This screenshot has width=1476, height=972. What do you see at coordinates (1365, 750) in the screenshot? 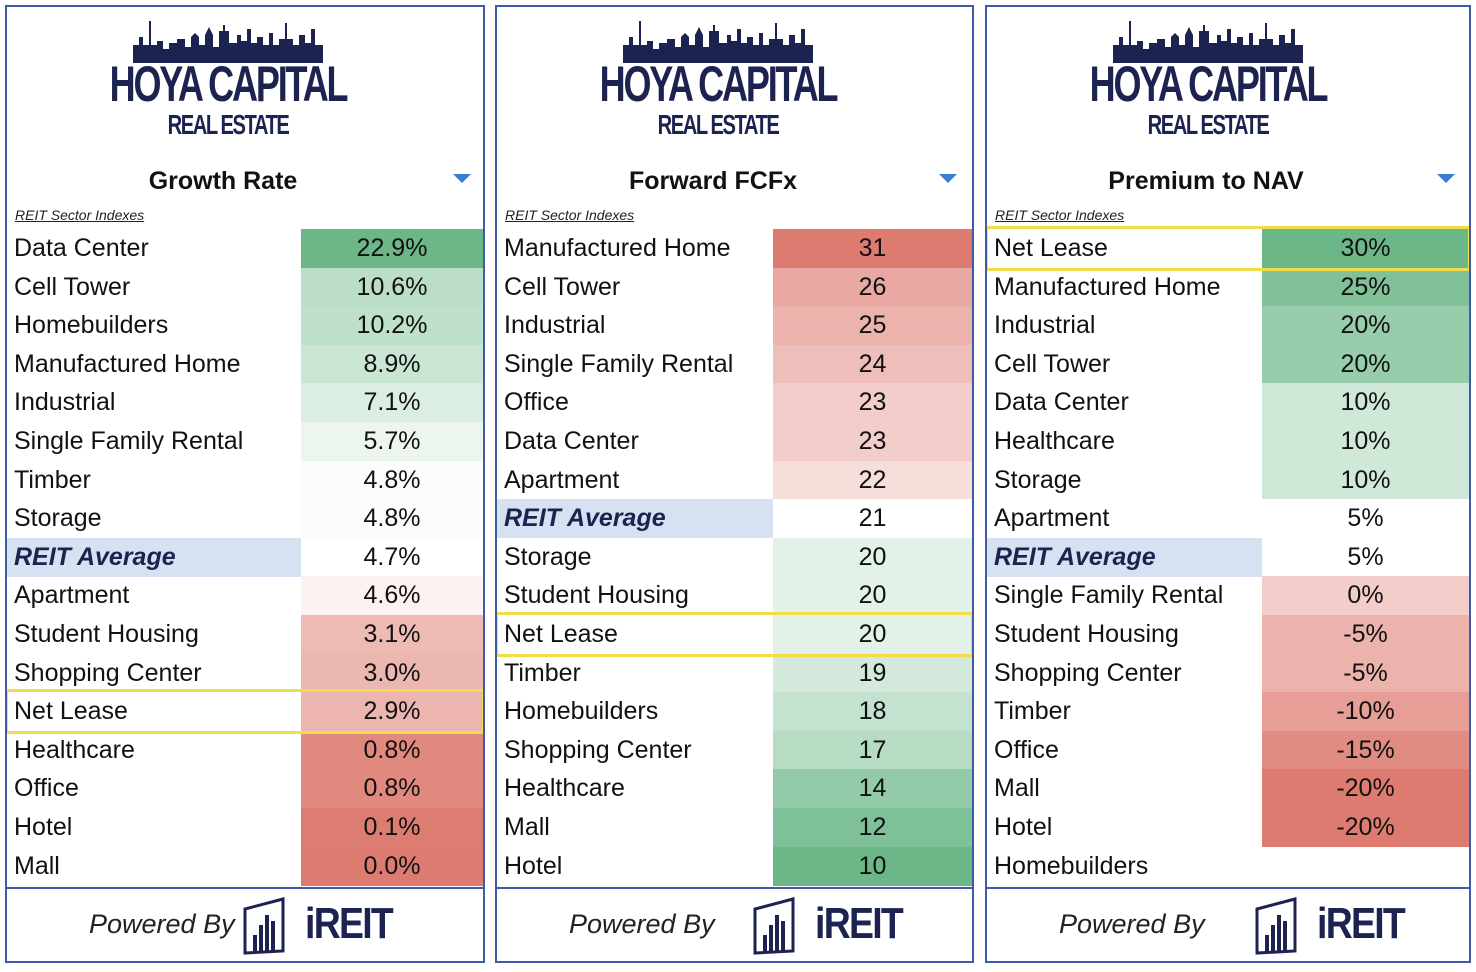
I see `sector-value: -15%` at bounding box center [1365, 750].